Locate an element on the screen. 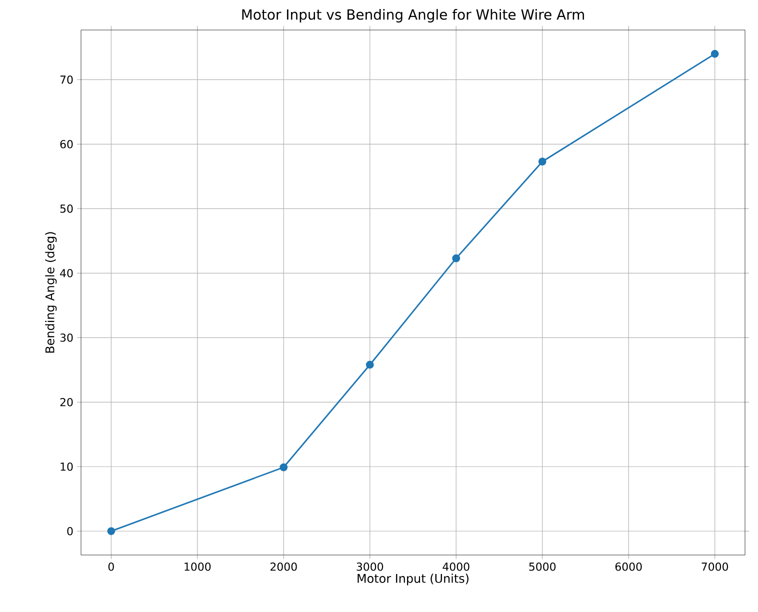  x-tick-label: 4000 is located at coordinates (456, 566).